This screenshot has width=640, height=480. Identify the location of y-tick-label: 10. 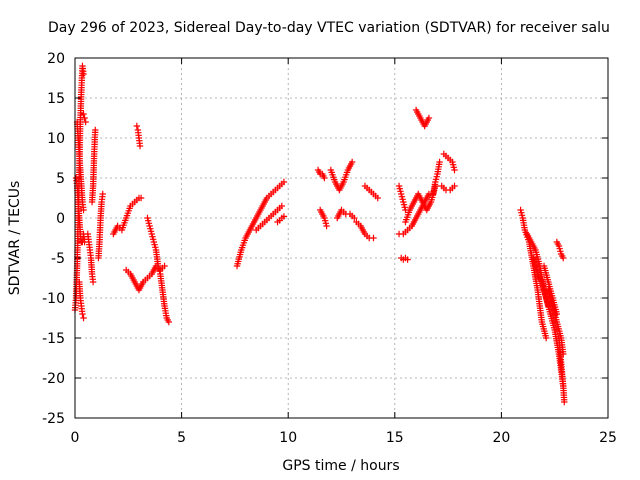
(56, 139).